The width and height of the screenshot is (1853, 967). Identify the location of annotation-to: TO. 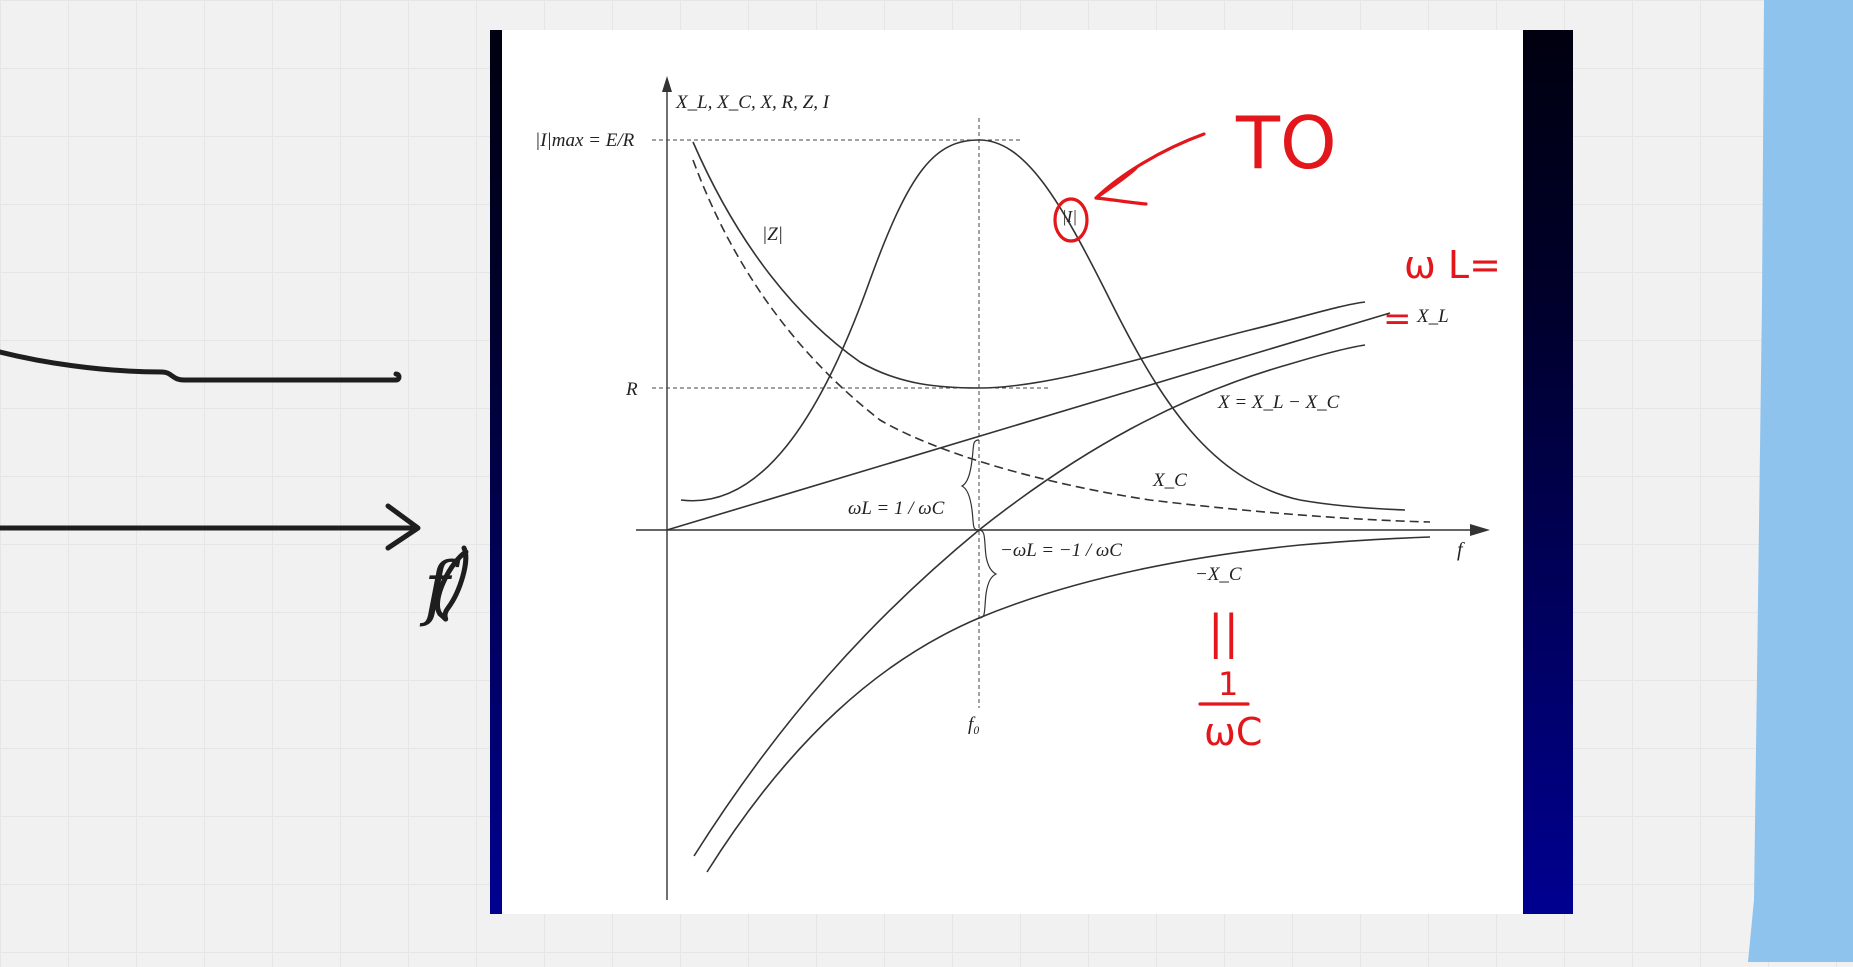
(1286, 143).